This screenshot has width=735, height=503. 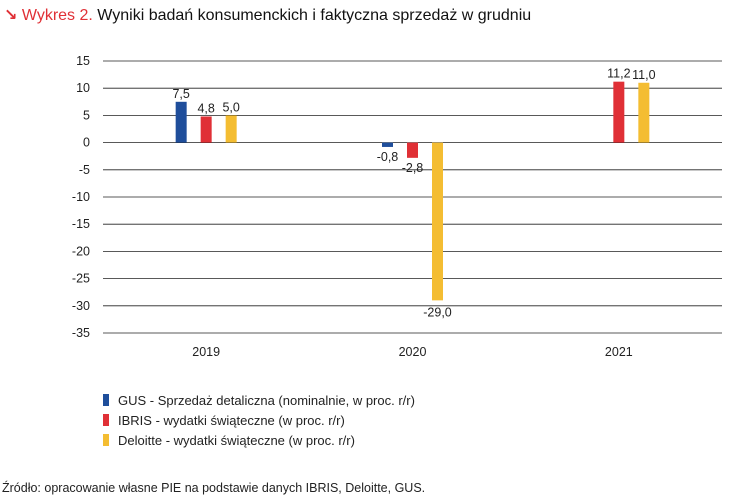 What do you see at coordinates (83, 61) in the screenshot?
I see `y-tick-label: 15` at bounding box center [83, 61].